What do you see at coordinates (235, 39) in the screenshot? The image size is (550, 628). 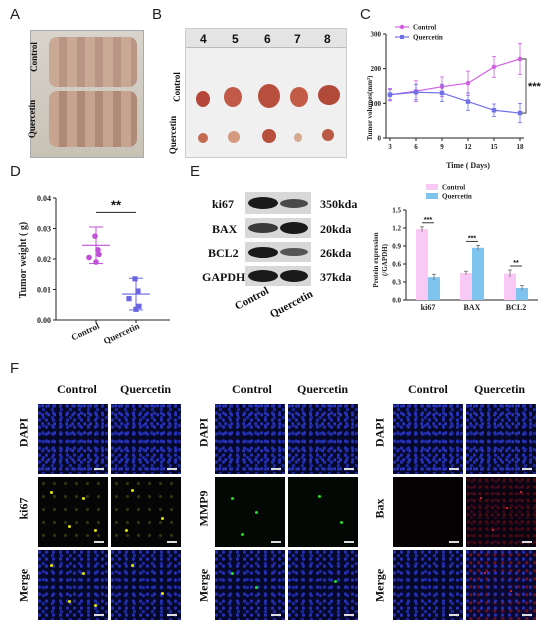 I see `ruler-mark-5: 5` at bounding box center [235, 39].